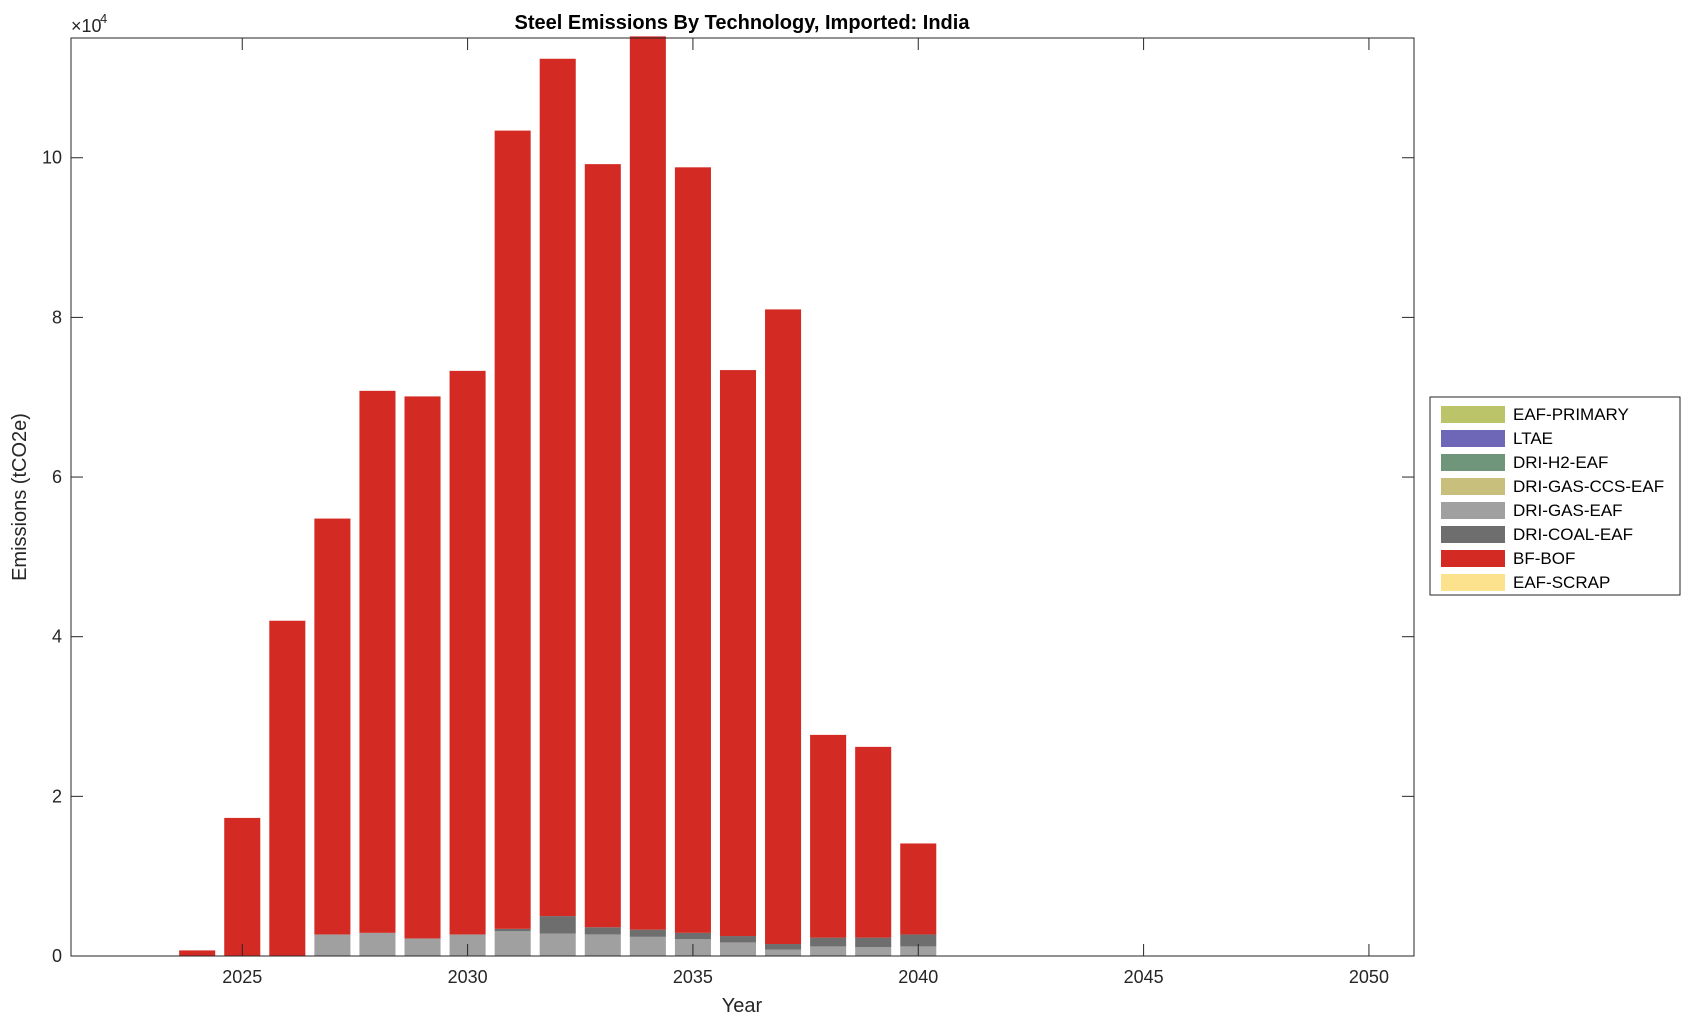 Image resolution: width=1691 pixels, height=1023 pixels. What do you see at coordinates (197, 953) in the screenshot?
I see `bar-bf-bof-2024` at bounding box center [197, 953].